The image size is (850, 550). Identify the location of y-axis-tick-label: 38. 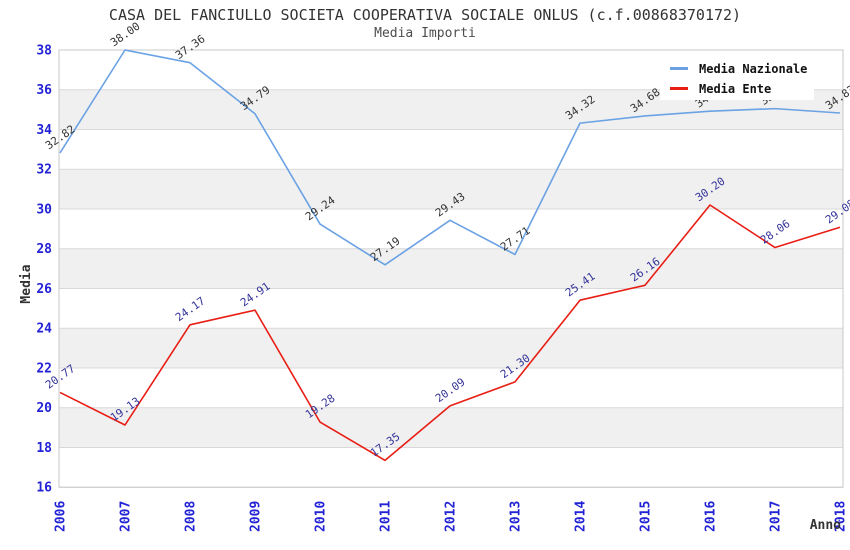
(44, 51).